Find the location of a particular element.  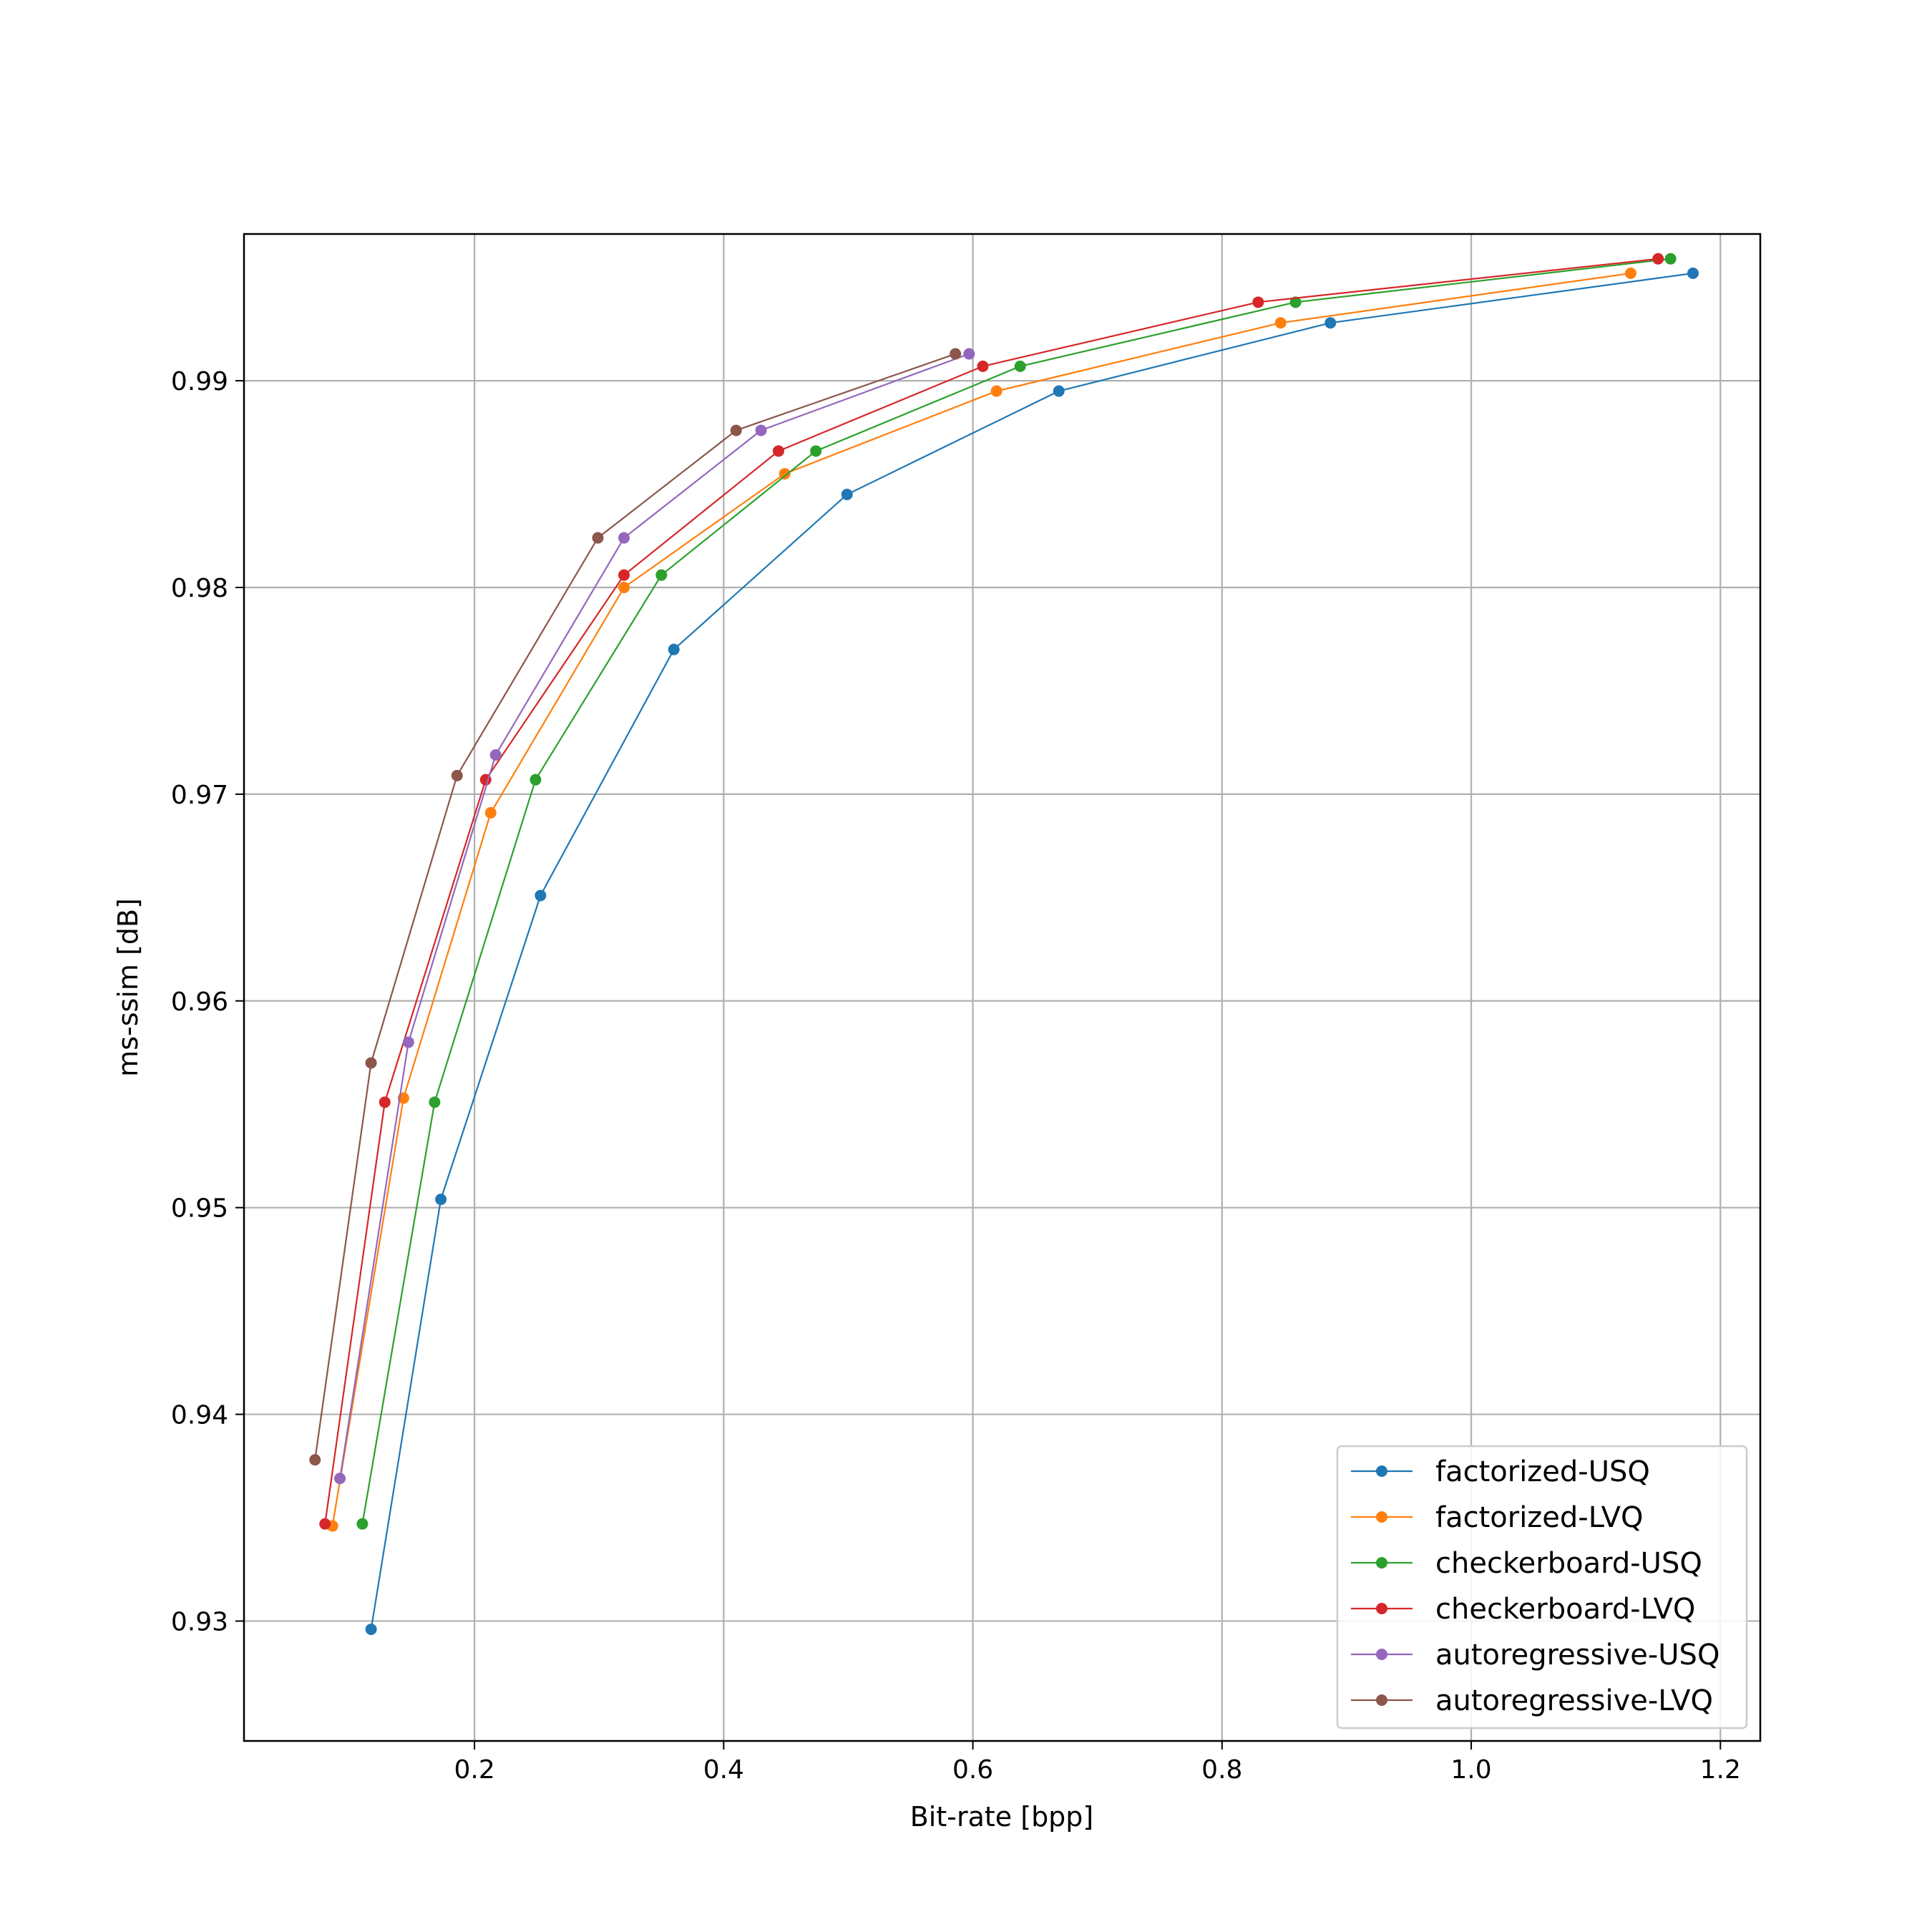

x-tick-label: 0.4 is located at coordinates (723, 1770).